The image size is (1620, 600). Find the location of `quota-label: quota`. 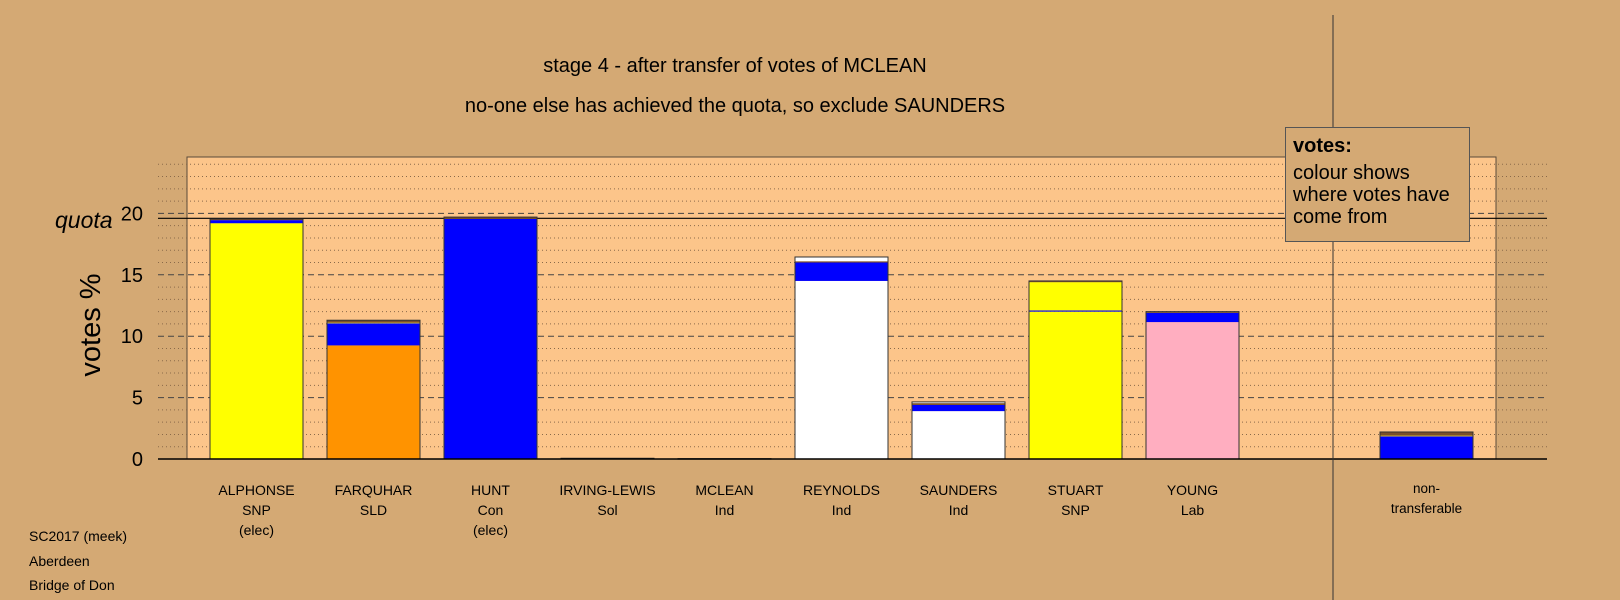

quota-label: quota is located at coordinates (84, 220).